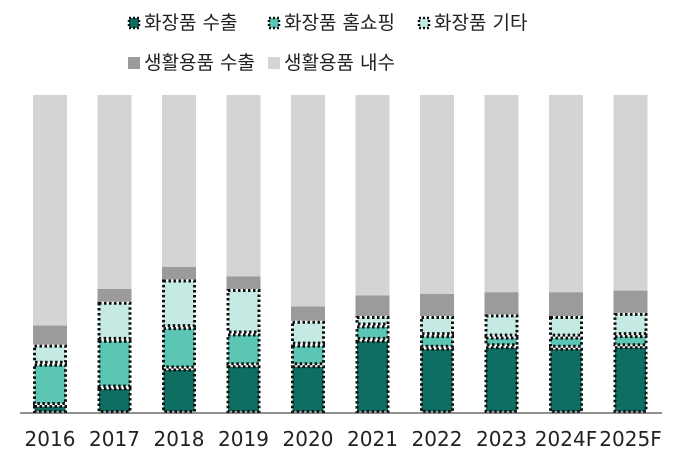 This screenshot has height=460, width=680. I want to click on x-tick-label: 2021, so click(372, 439).